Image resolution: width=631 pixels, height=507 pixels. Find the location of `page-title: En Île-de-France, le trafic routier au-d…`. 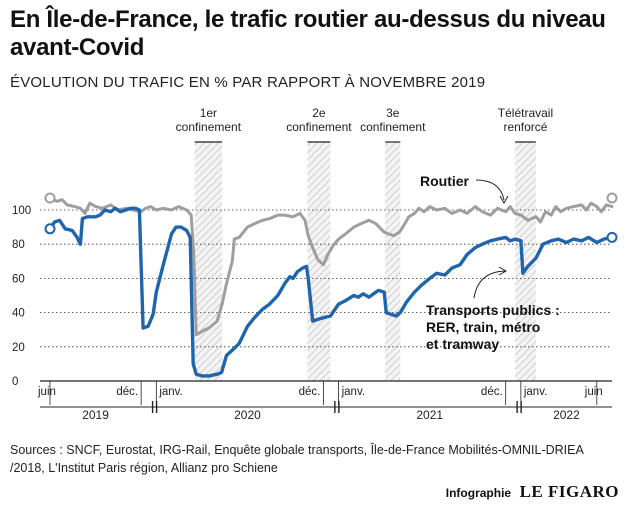

page-title: En Île-de-France, le trafic routier au-d… is located at coordinates (308, 33).